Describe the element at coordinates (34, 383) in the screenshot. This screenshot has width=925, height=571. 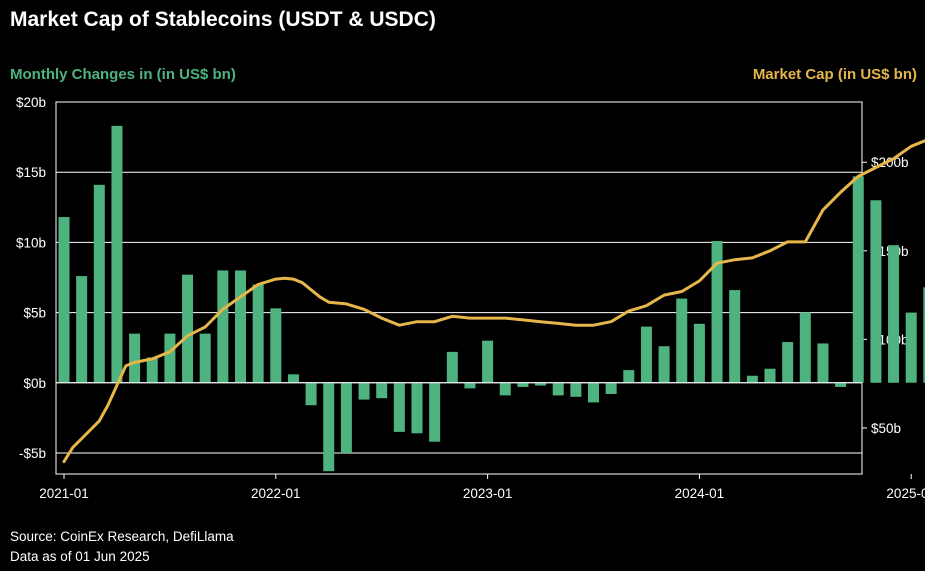
I see `left-tick-label: $0b` at that location.